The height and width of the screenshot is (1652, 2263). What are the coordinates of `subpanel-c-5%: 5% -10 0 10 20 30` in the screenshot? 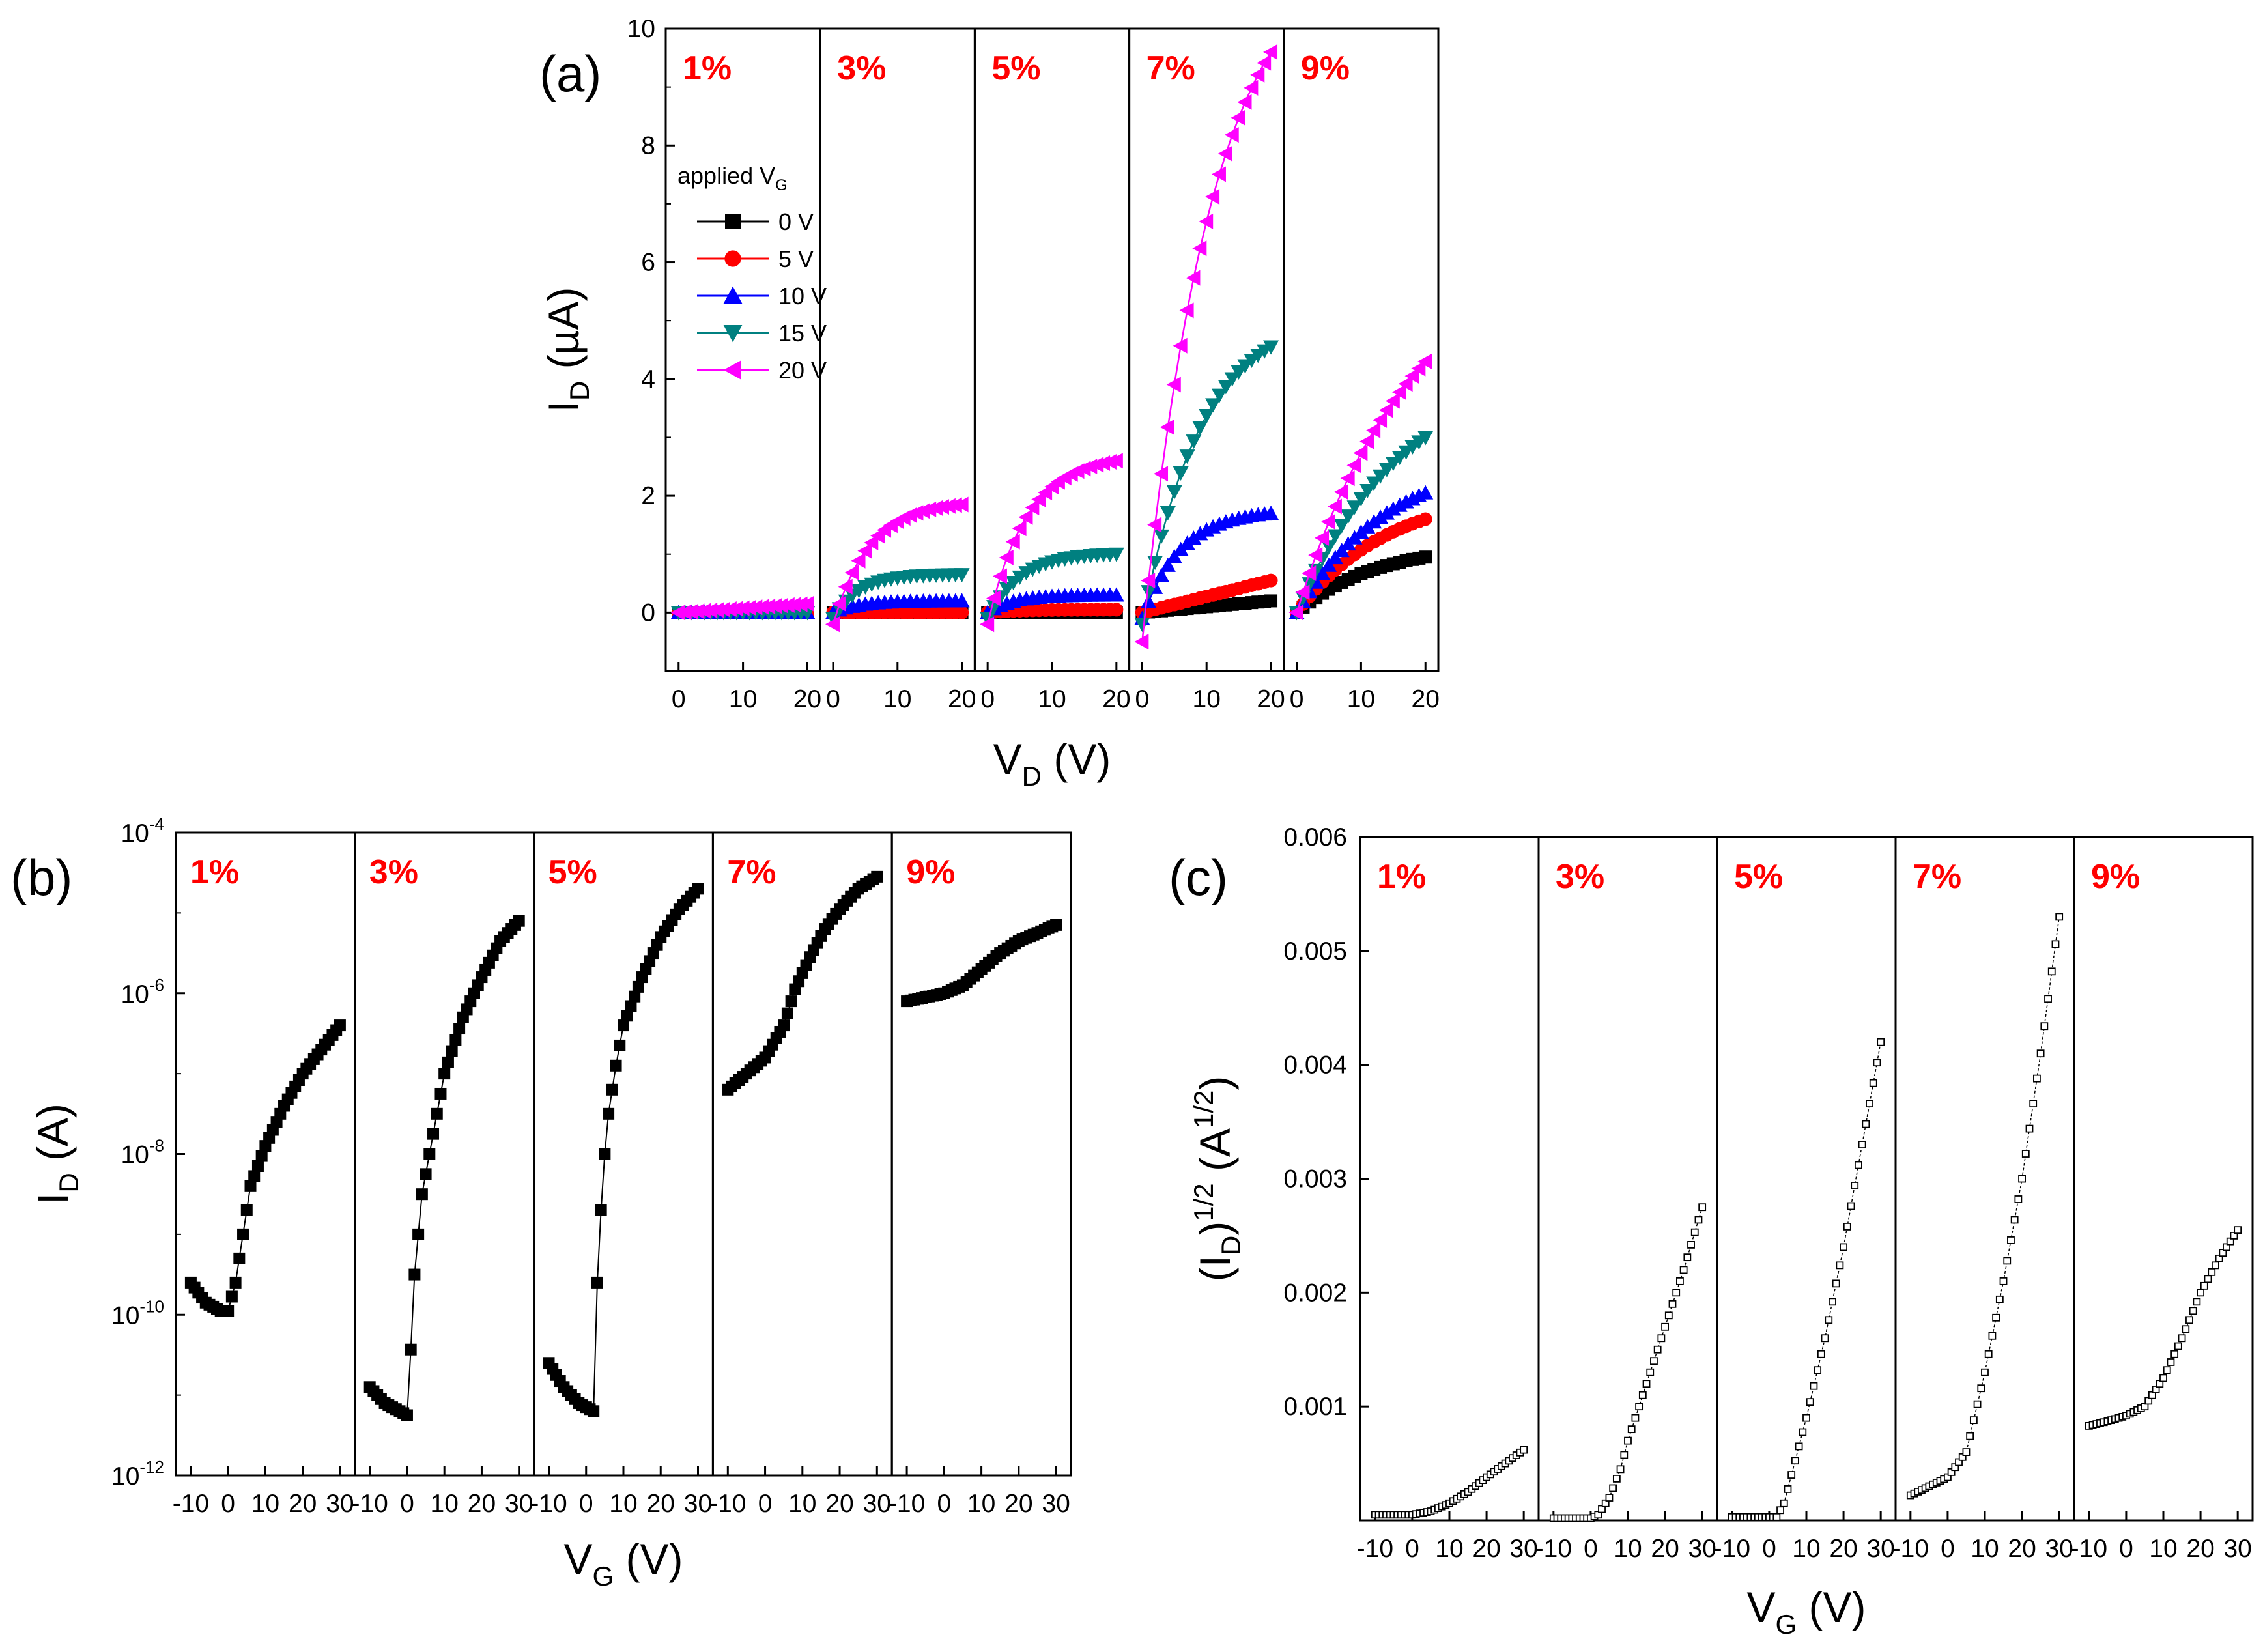 It's located at (1805, 1199).